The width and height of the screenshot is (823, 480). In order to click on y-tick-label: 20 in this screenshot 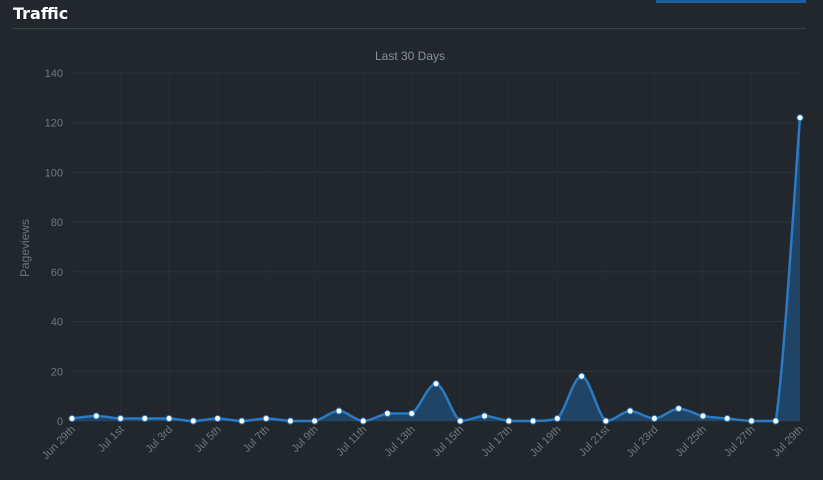, I will do `click(57, 372)`.